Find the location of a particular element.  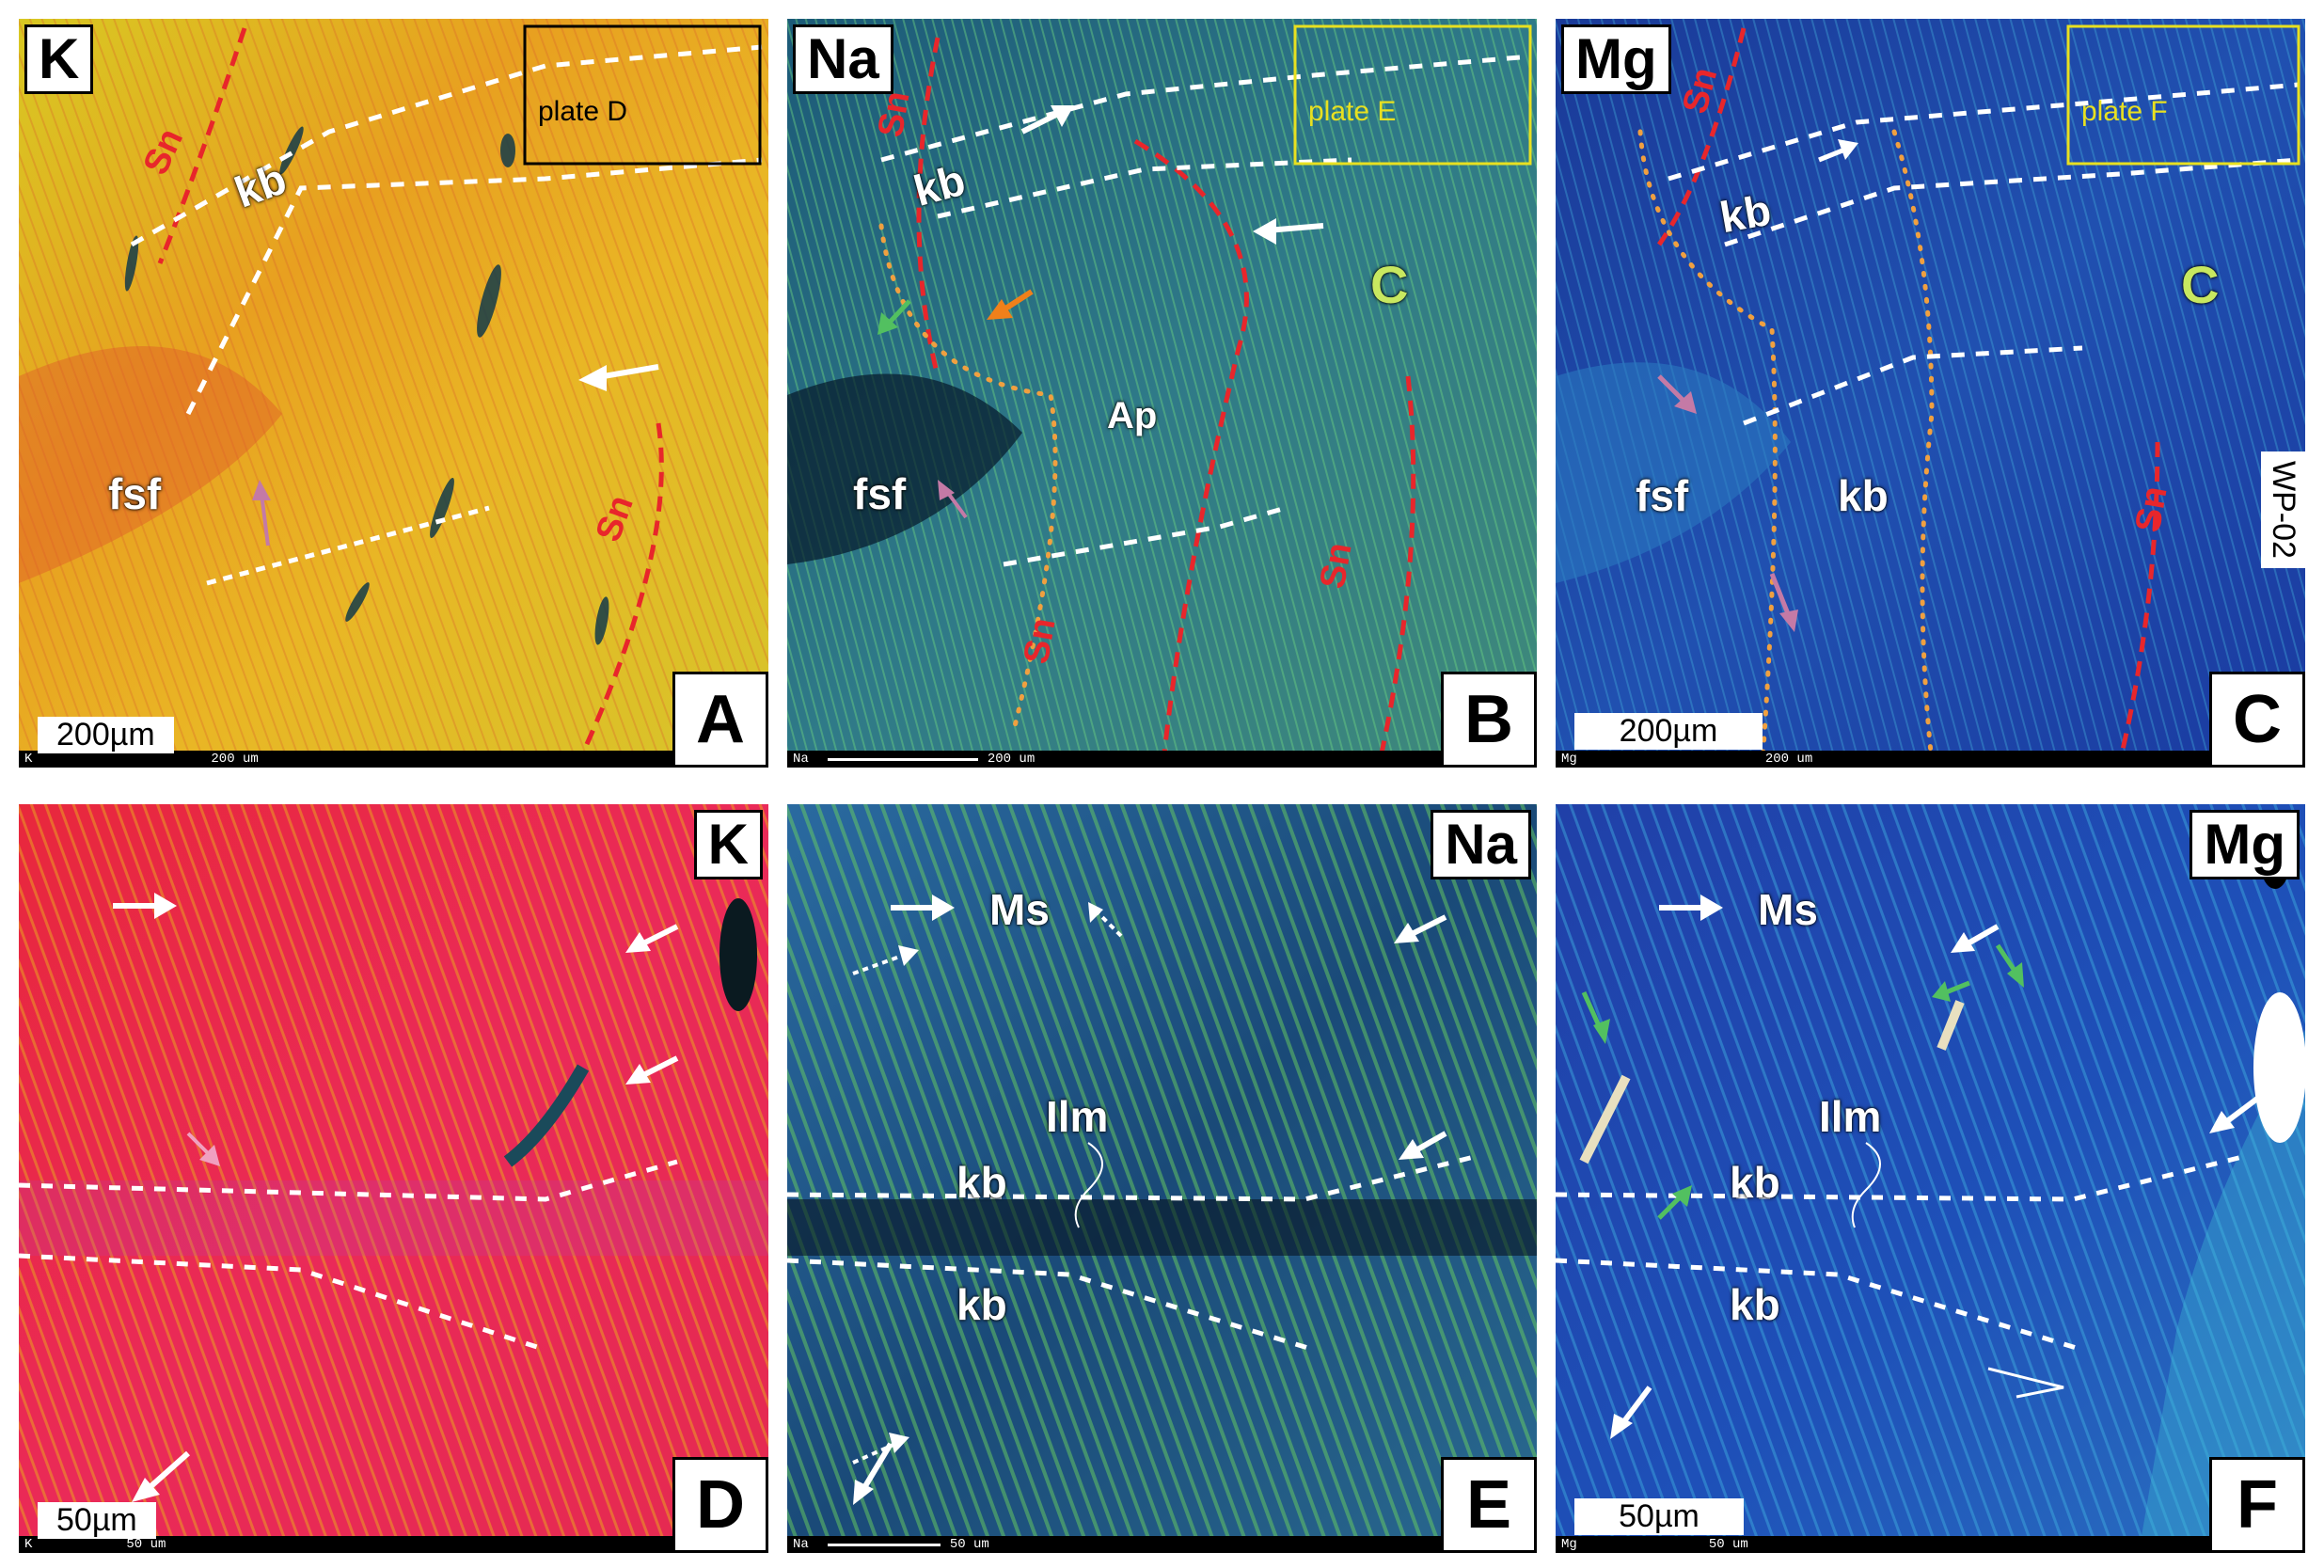

apatite-label: Ap is located at coordinates (1132, 416).